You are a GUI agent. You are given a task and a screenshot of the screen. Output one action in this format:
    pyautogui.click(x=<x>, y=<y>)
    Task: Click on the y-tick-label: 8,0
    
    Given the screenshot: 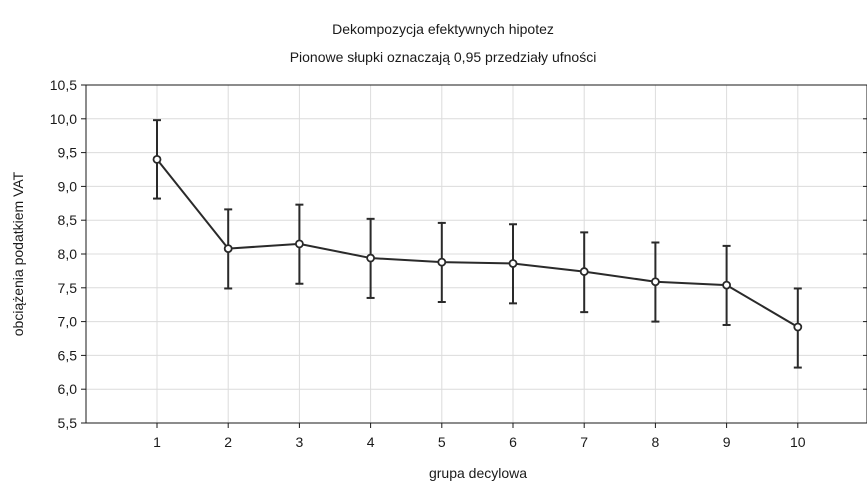 What is the action you would take?
    pyautogui.click(x=68, y=254)
    